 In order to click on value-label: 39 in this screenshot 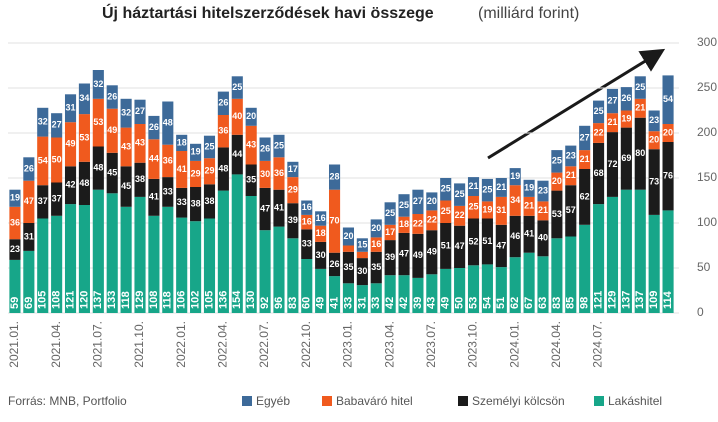, I will do `click(418, 303)`.